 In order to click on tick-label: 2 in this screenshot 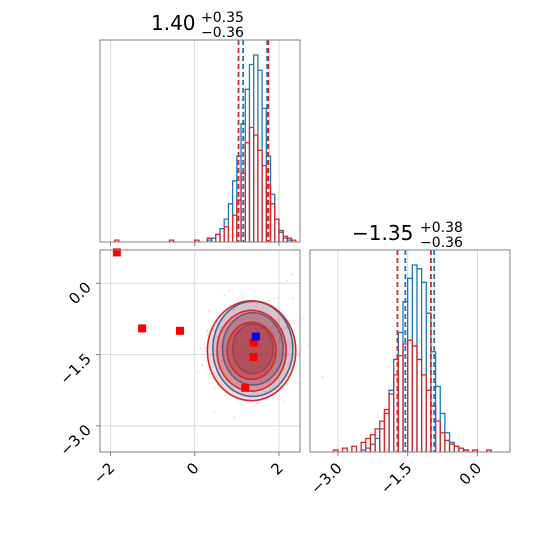, I will do `click(276, 468)`.